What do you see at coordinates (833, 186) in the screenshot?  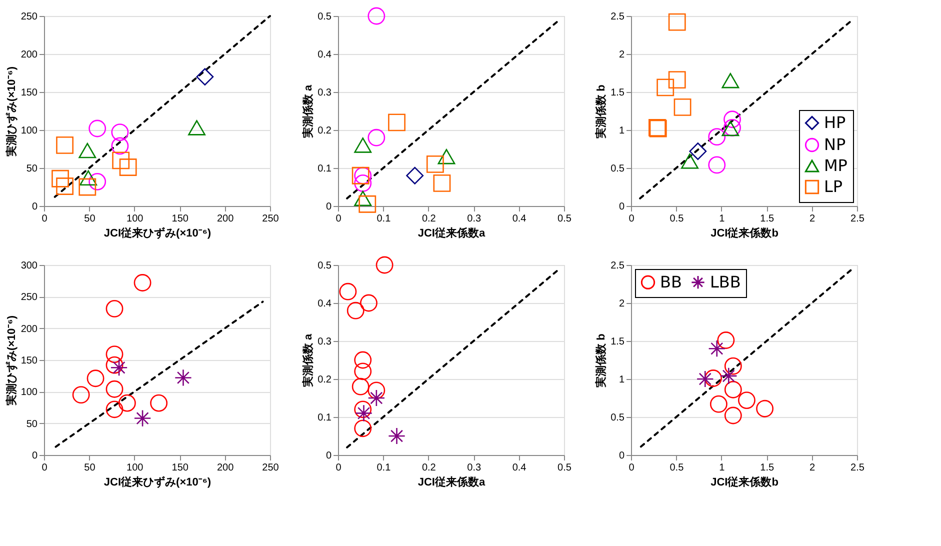 I see `legend-label: LP` at bounding box center [833, 186].